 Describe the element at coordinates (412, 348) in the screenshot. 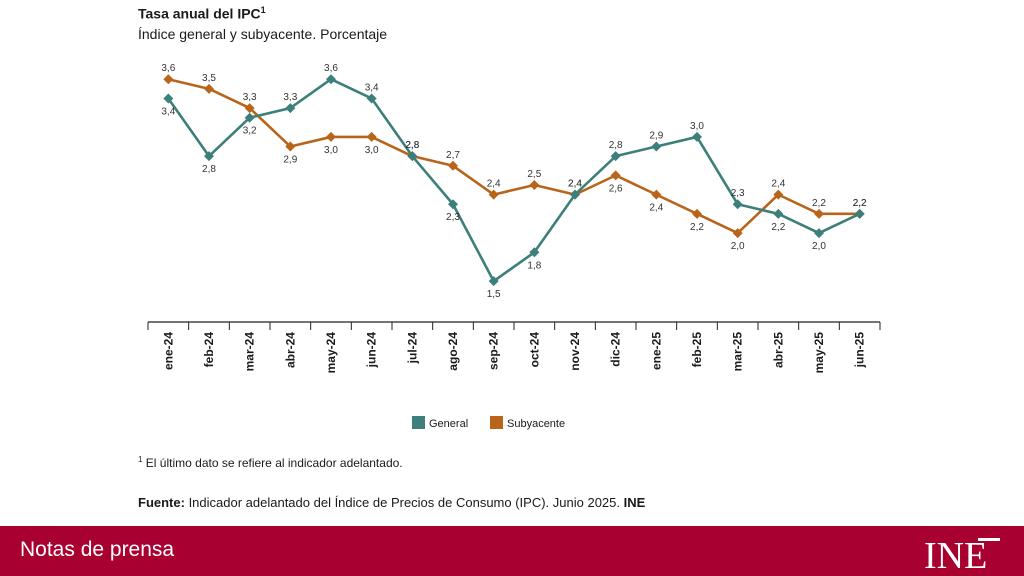

I see `x-tick-label: jul-24` at that location.